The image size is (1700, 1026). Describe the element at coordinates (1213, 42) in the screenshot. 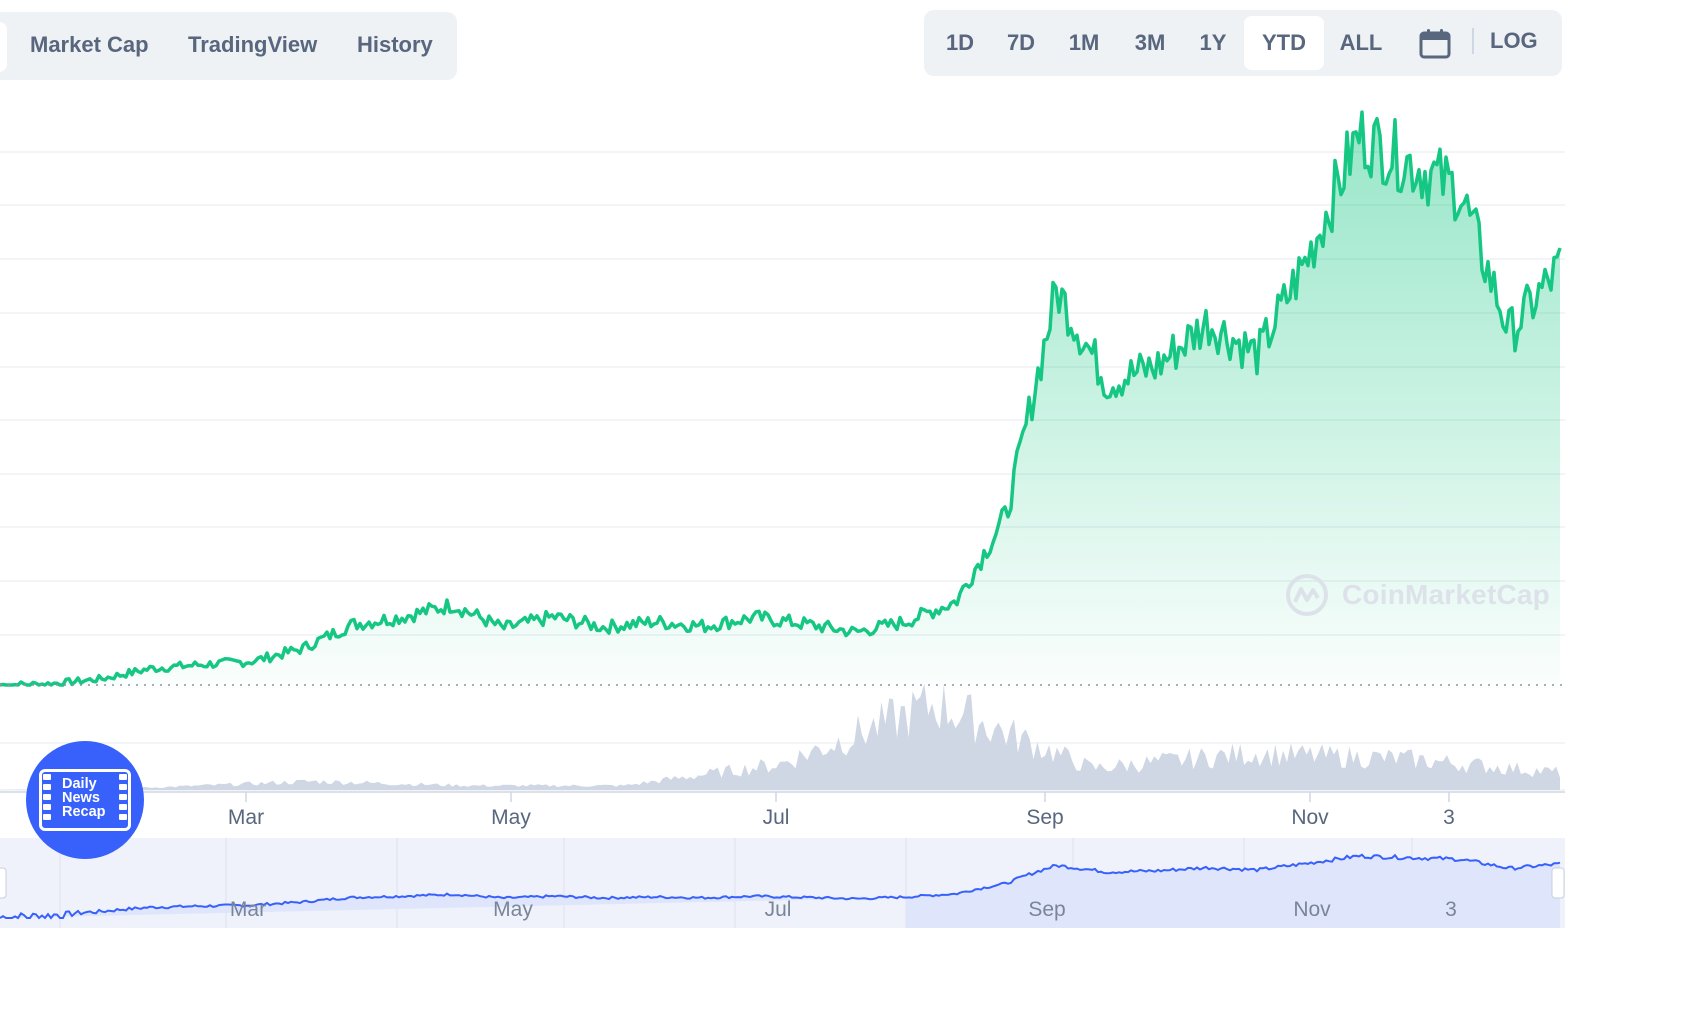

I see `range-1y: 1Y` at that location.